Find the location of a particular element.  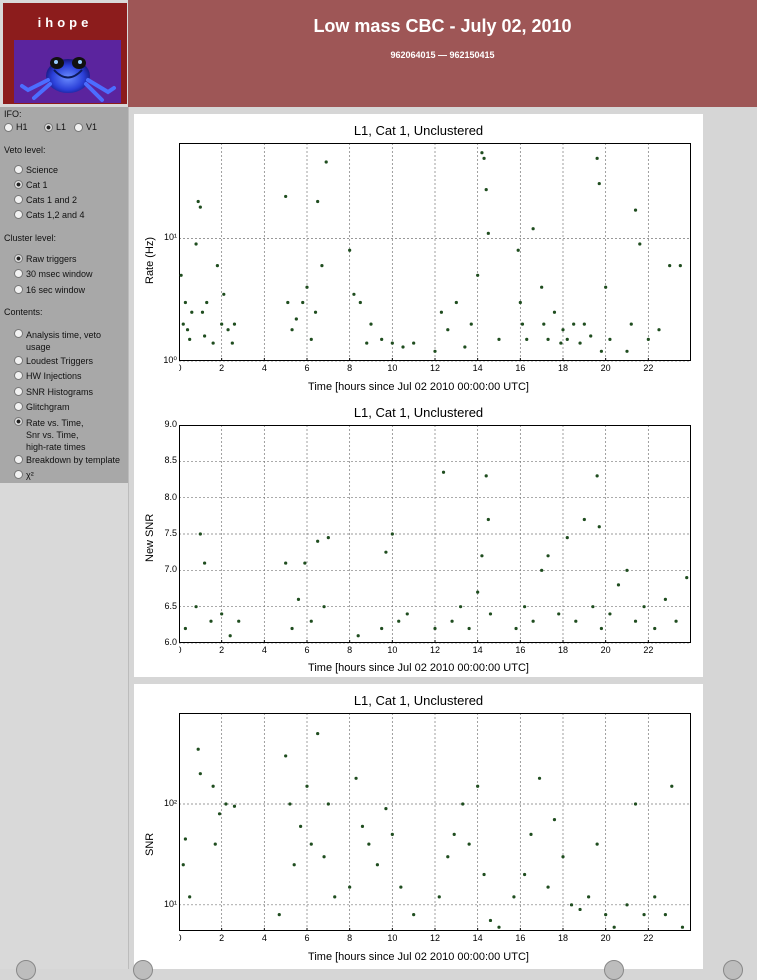

contents-option-snr-histograms: SNR Histograms is located at coordinates (53, 392).